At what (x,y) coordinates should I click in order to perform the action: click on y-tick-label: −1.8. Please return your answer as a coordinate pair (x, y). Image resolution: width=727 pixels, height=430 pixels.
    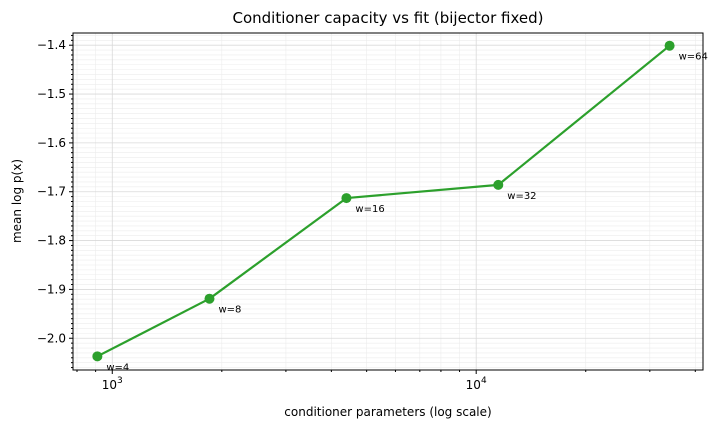
    Looking at the image, I should click on (51, 241).